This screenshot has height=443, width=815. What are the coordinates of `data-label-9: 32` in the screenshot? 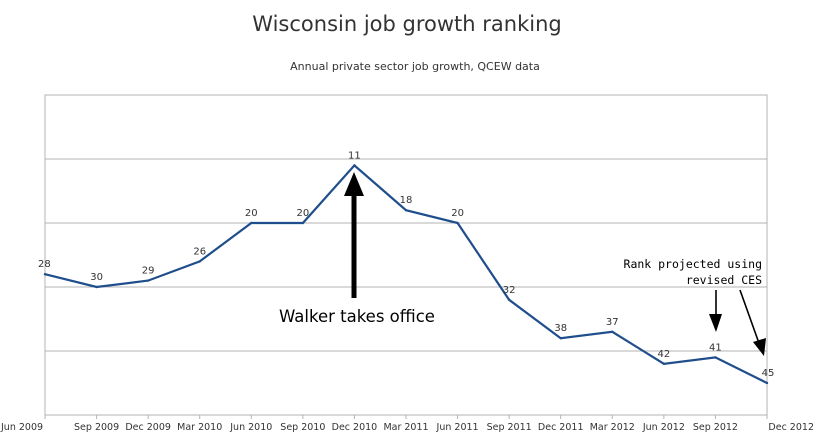 It's located at (509, 290).